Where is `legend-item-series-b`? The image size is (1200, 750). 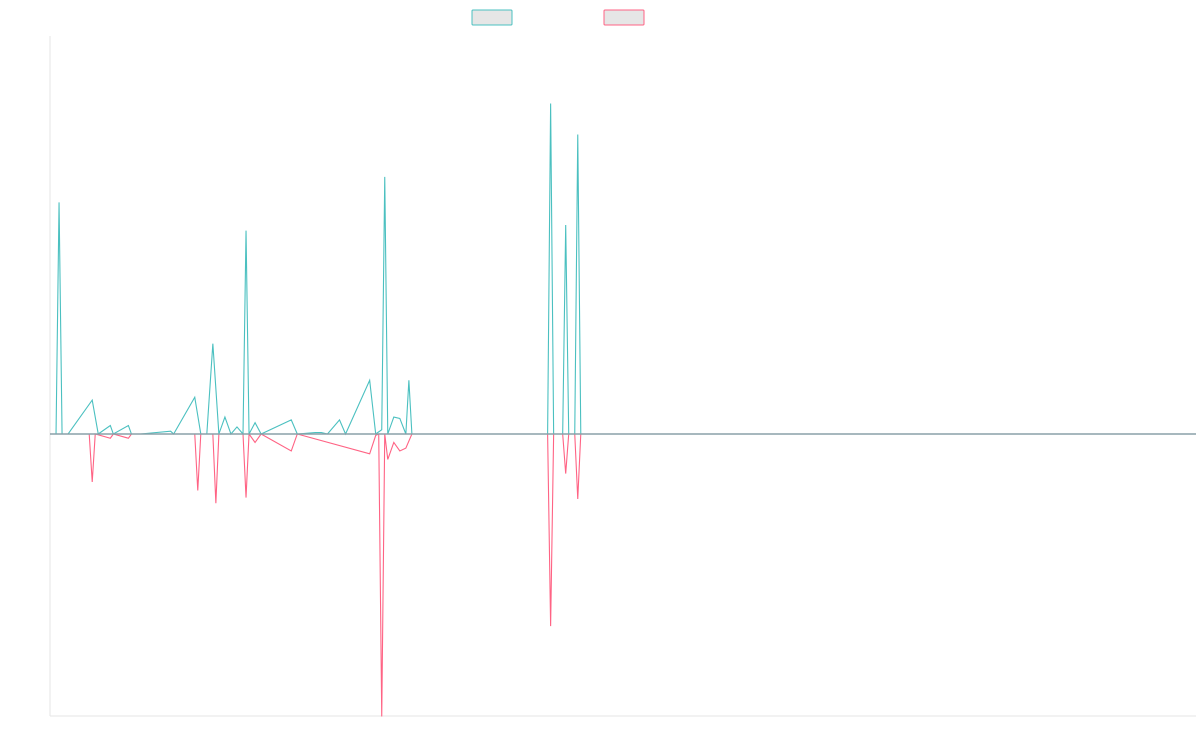 legend-item-series-b is located at coordinates (624, 17).